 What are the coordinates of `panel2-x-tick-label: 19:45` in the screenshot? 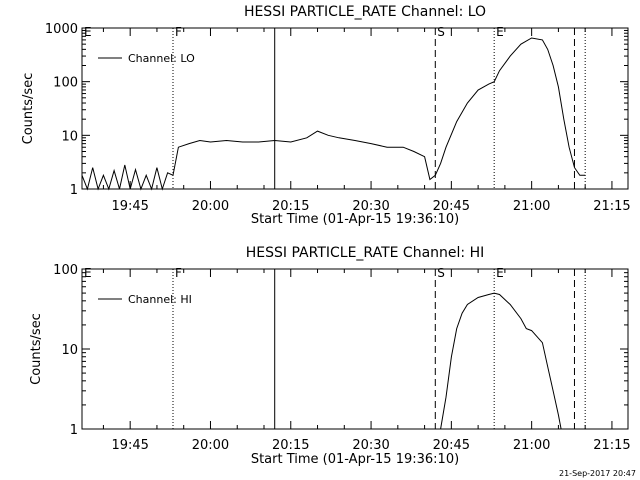 It's located at (129, 445).